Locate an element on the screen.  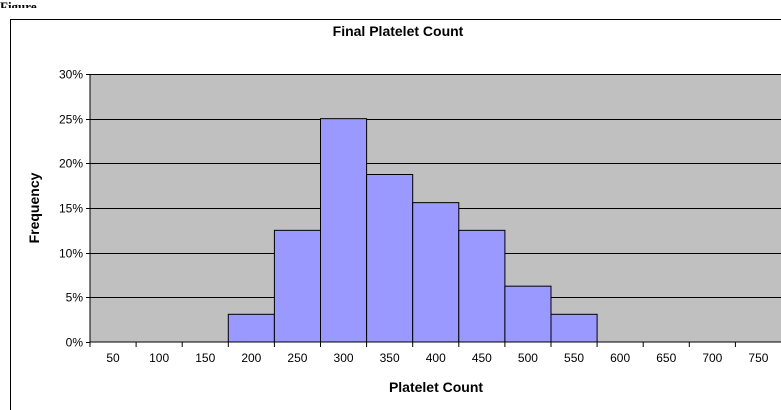
x-tick-label-700: 700 is located at coordinates (712, 358).